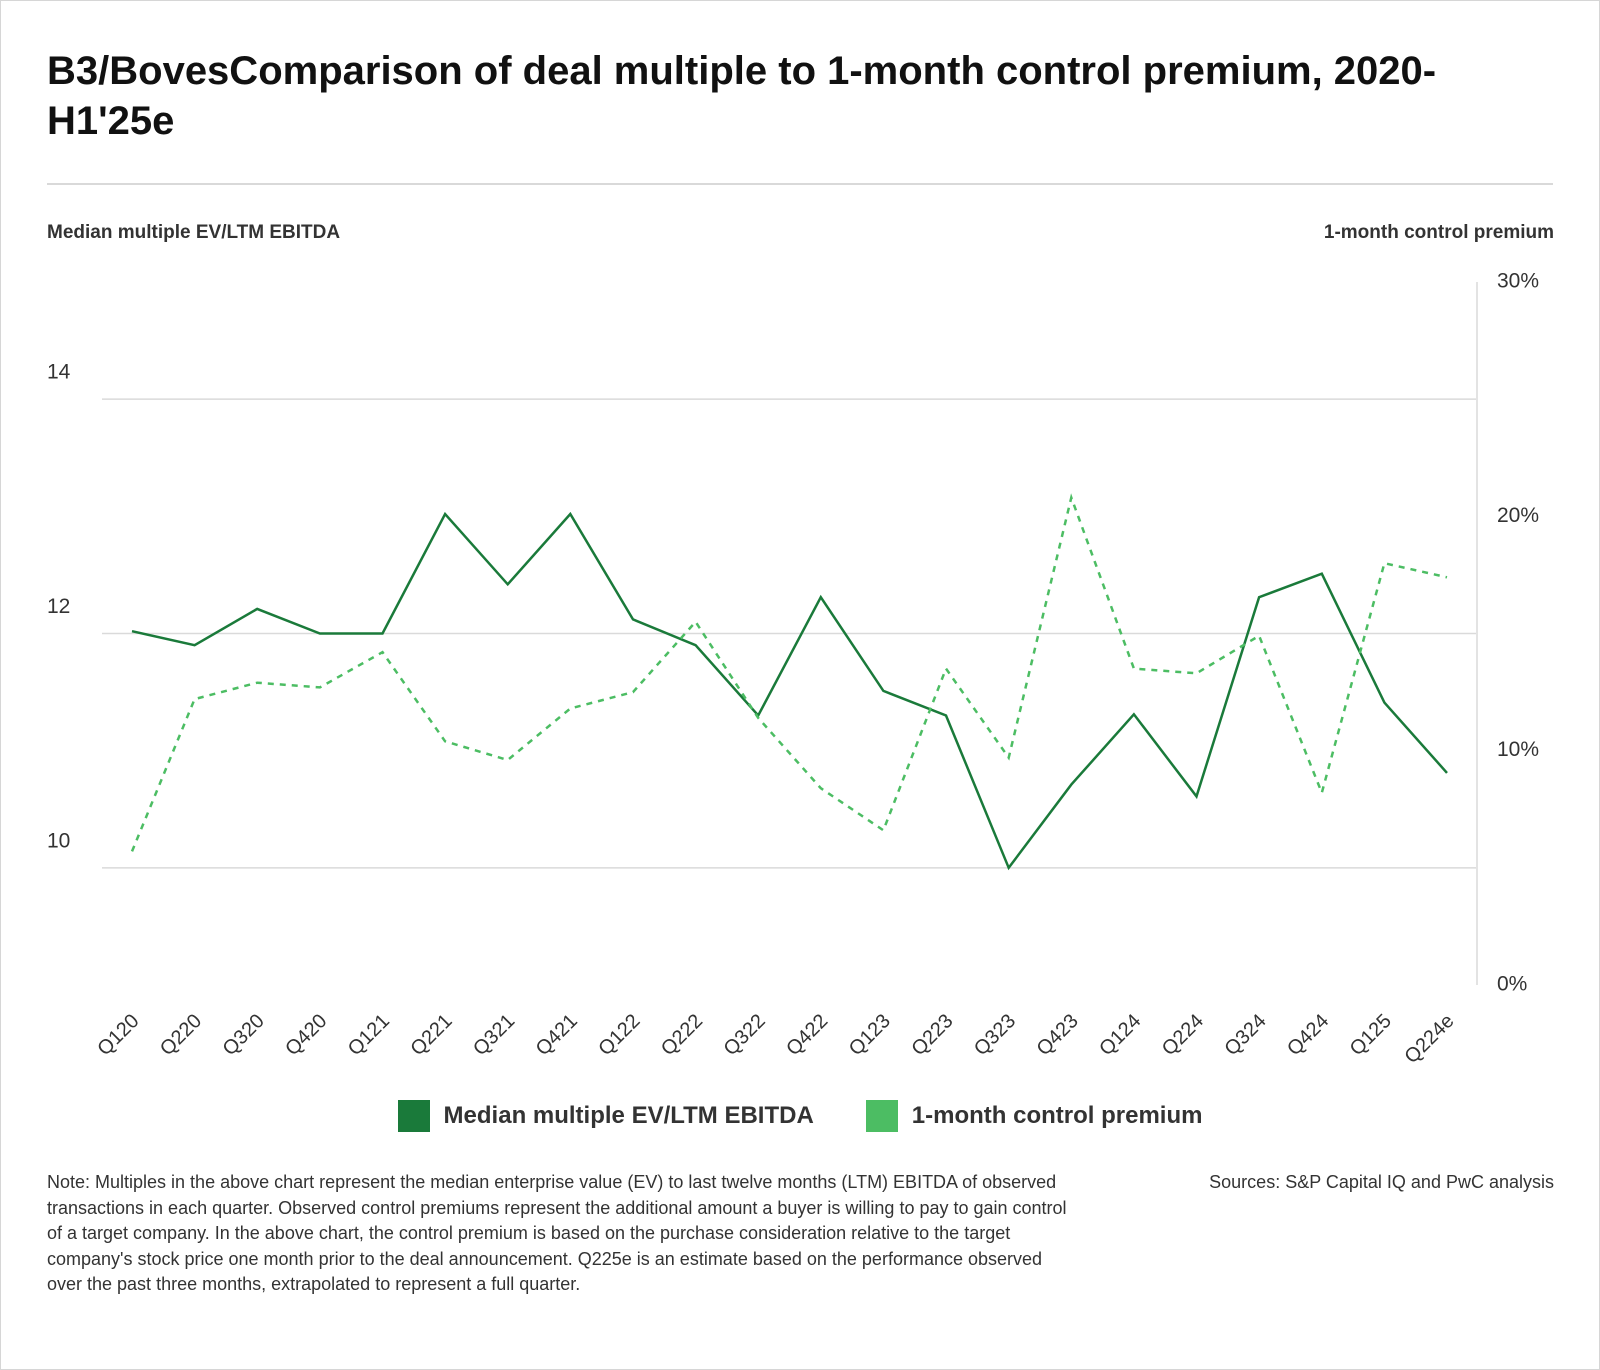 The height and width of the screenshot is (1370, 1600). Describe the element at coordinates (1308, 1035) in the screenshot. I see `x-tick-label: Q424` at that location.